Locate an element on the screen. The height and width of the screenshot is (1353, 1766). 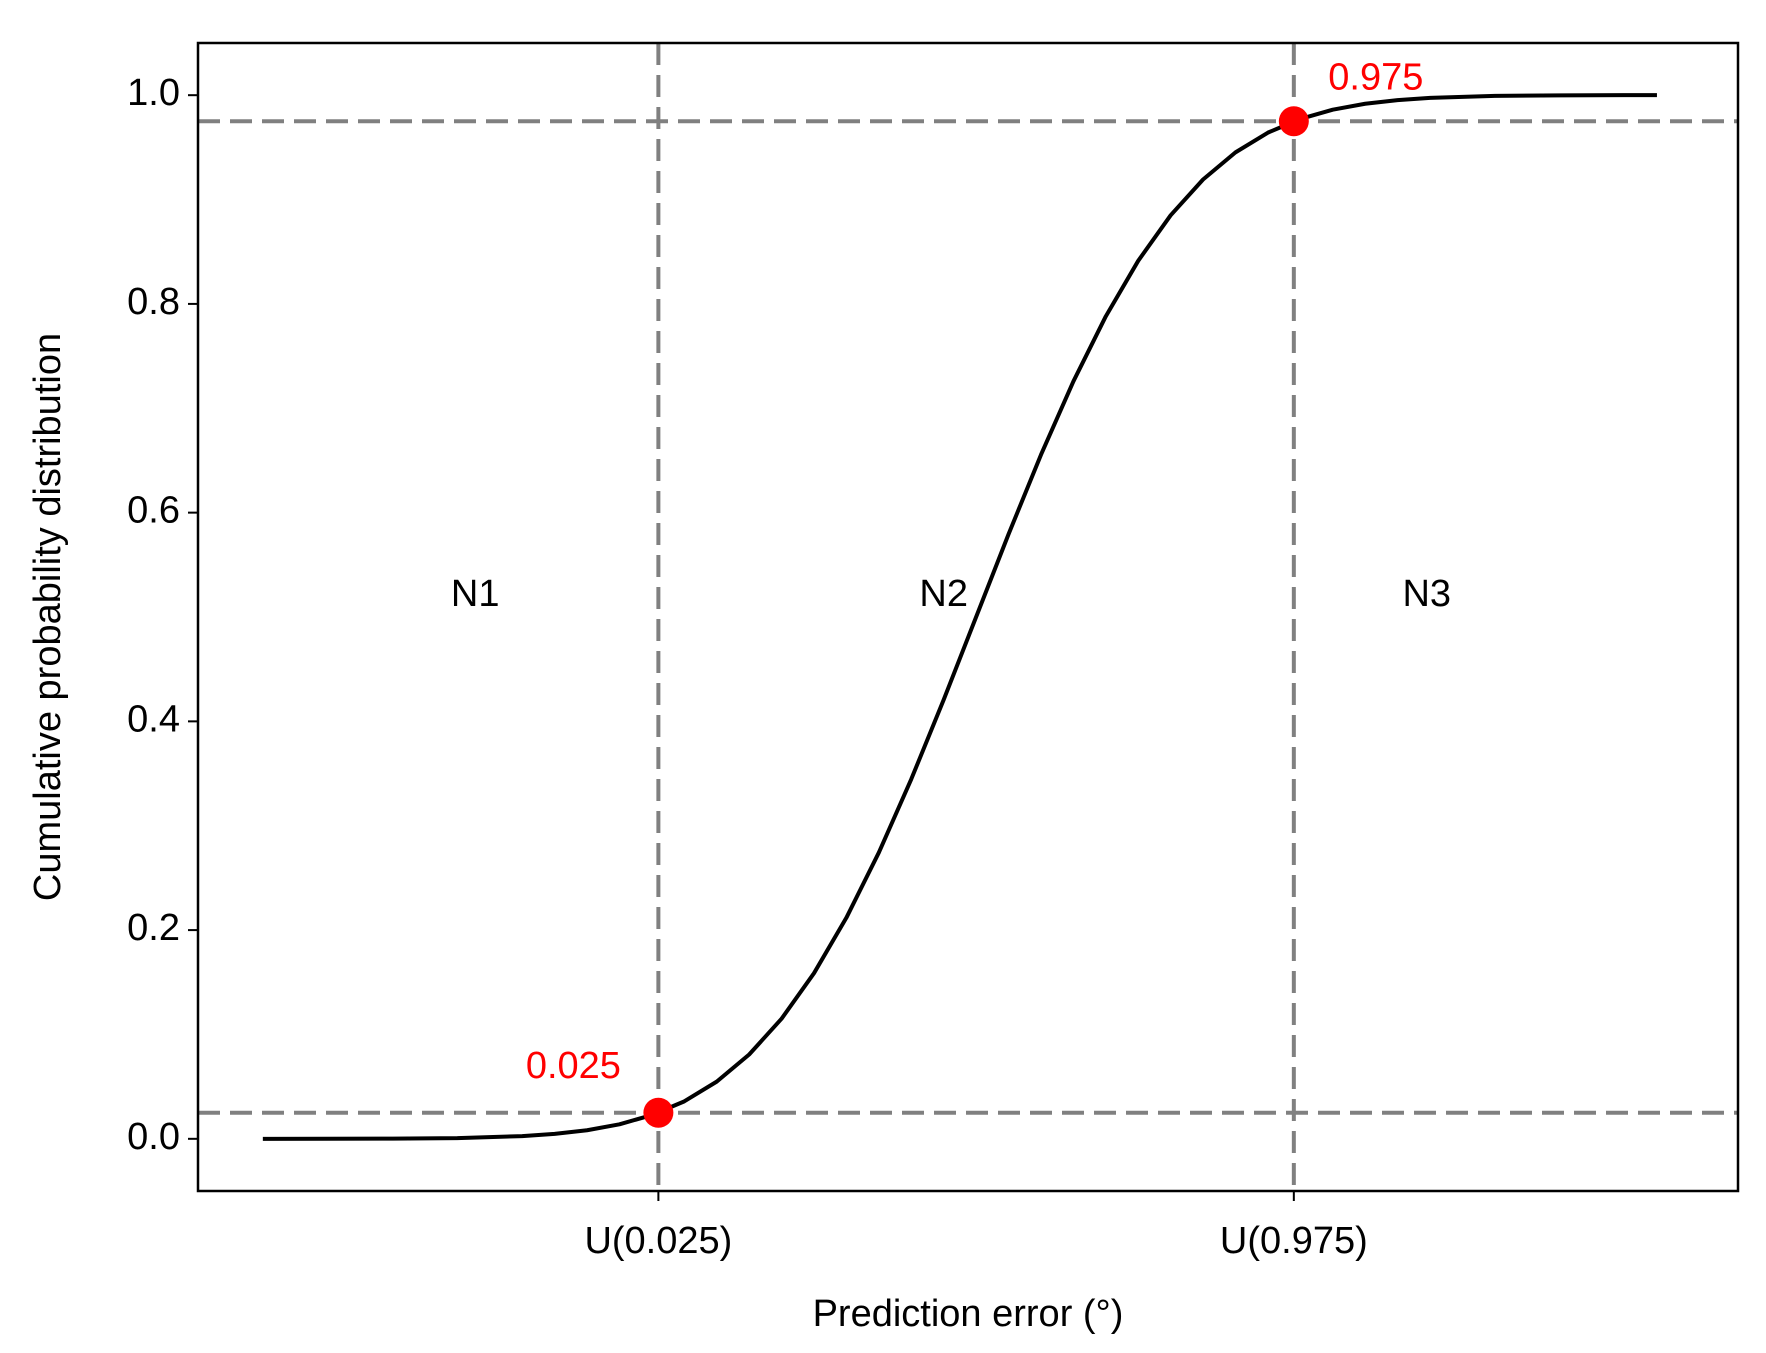
y-tick-label: 1.0 is located at coordinates (153, 93).